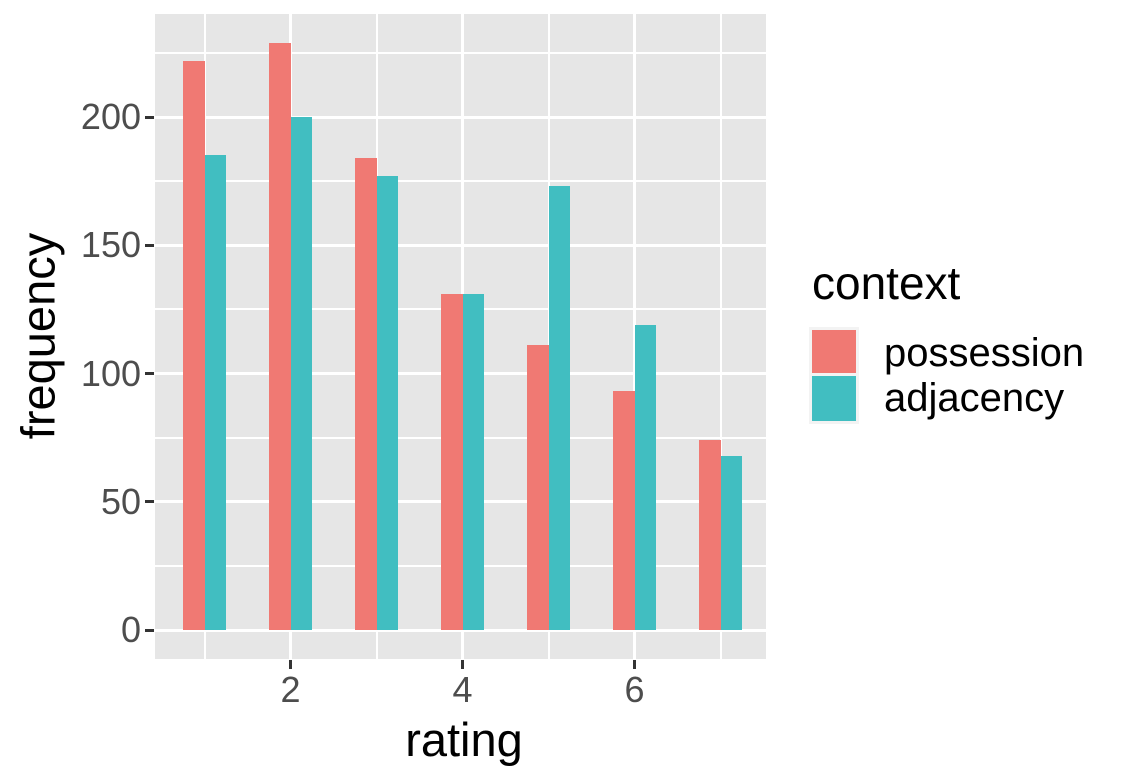 The width and height of the screenshot is (1126, 784). Describe the element at coordinates (834, 352) in the screenshot. I see `legend-swatch-possession` at that location.